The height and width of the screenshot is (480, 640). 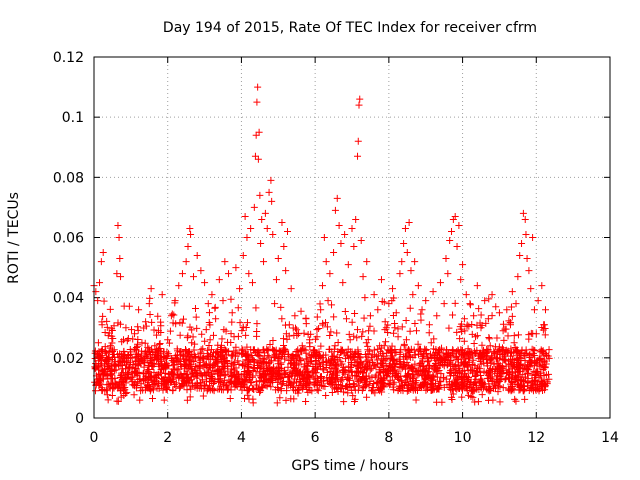 What do you see at coordinates (241, 438) in the screenshot?
I see `x-tick-label: 4` at bounding box center [241, 438].